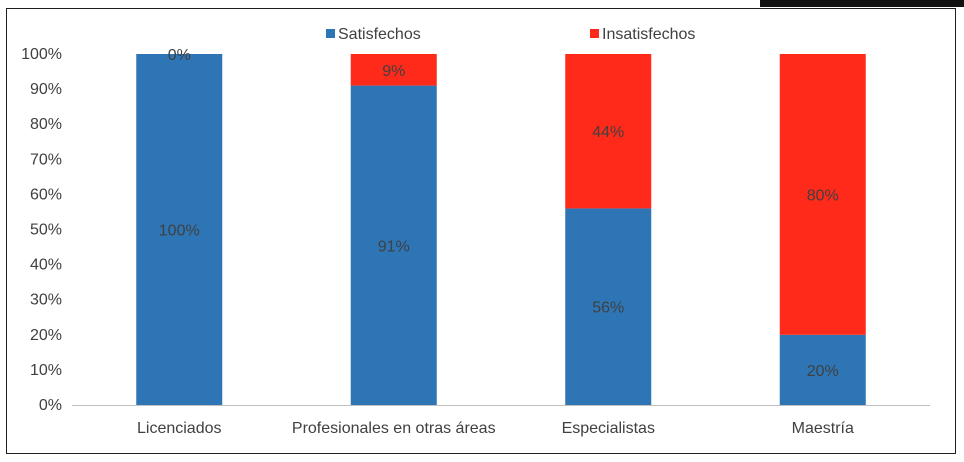 The width and height of the screenshot is (964, 462). What do you see at coordinates (46, 335) in the screenshot?
I see `y-tick-label: 20%` at bounding box center [46, 335].